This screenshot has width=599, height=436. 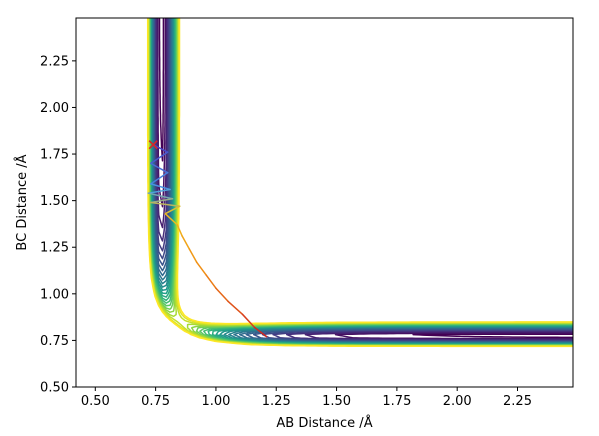 What do you see at coordinates (396, 401) in the screenshot?
I see `x-tick-label: 1.75` at bounding box center [396, 401].